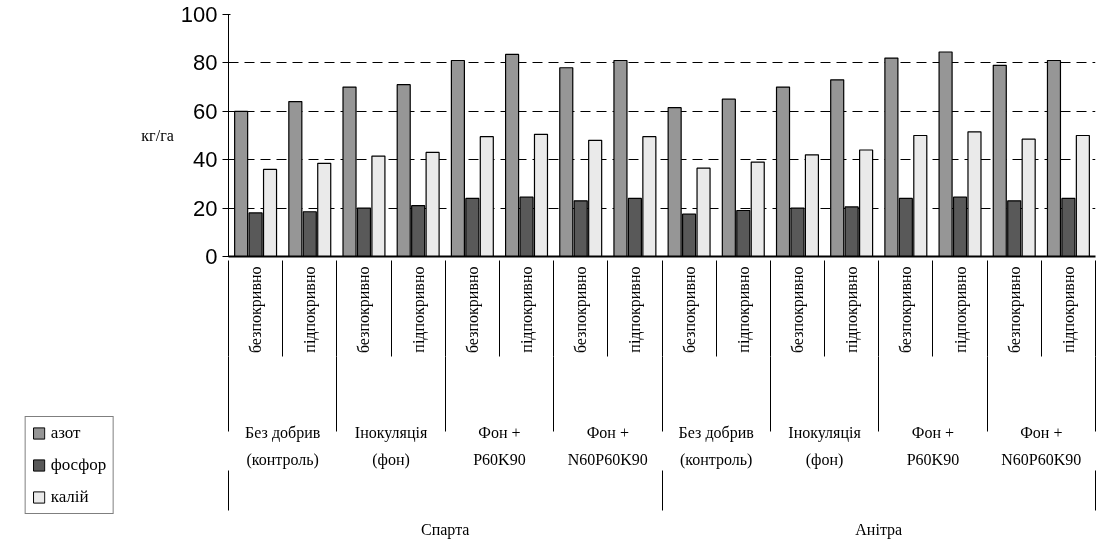 The height and width of the screenshot is (545, 1113). Describe the element at coordinates (205, 63) in the screenshot. I see `y-tick-label: 80` at that location.